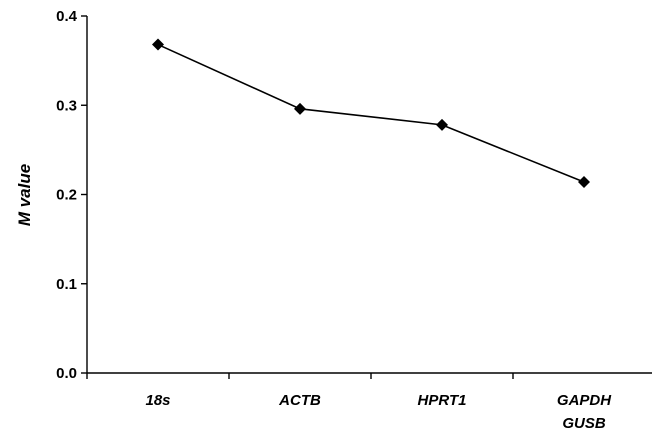 This screenshot has width=652, height=437. What do you see at coordinates (584, 423) in the screenshot?
I see `x-tick-label: GUSB` at bounding box center [584, 423].